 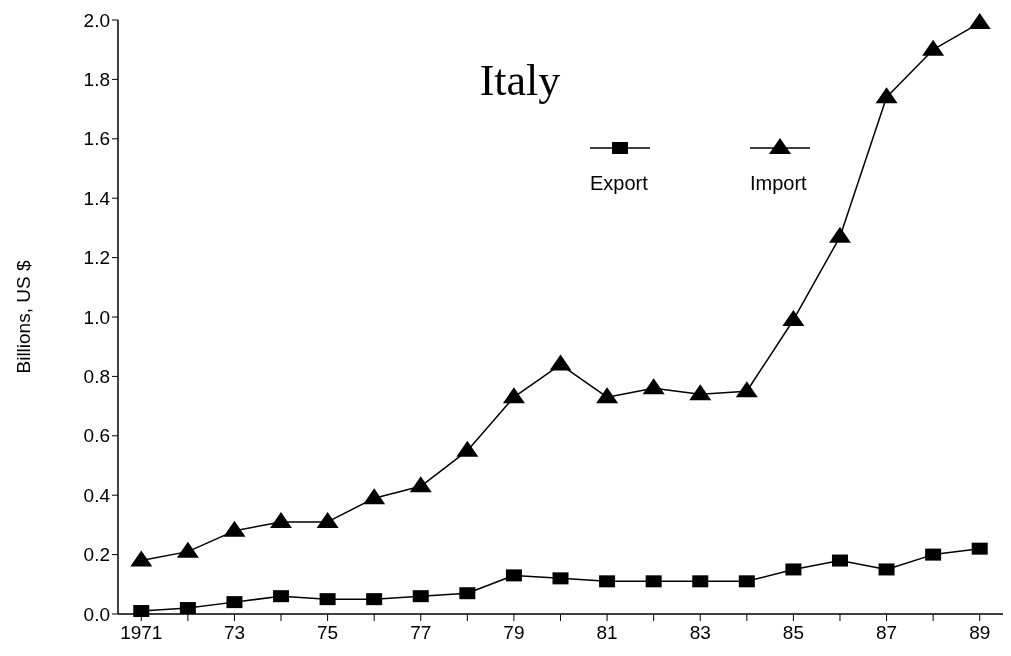 I want to click on y-tick-label: 2.0, so click(x=96, y=20).